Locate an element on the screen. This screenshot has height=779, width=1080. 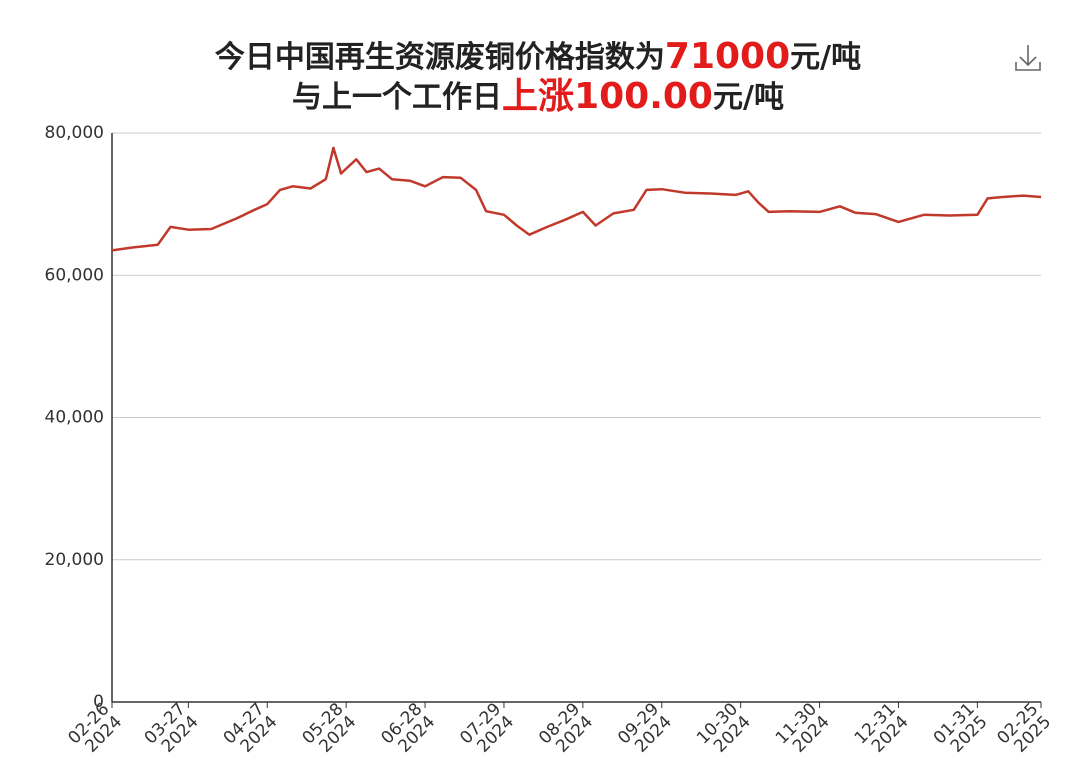
y-tick-label: 40,000 is located at coordinates (74, 418).